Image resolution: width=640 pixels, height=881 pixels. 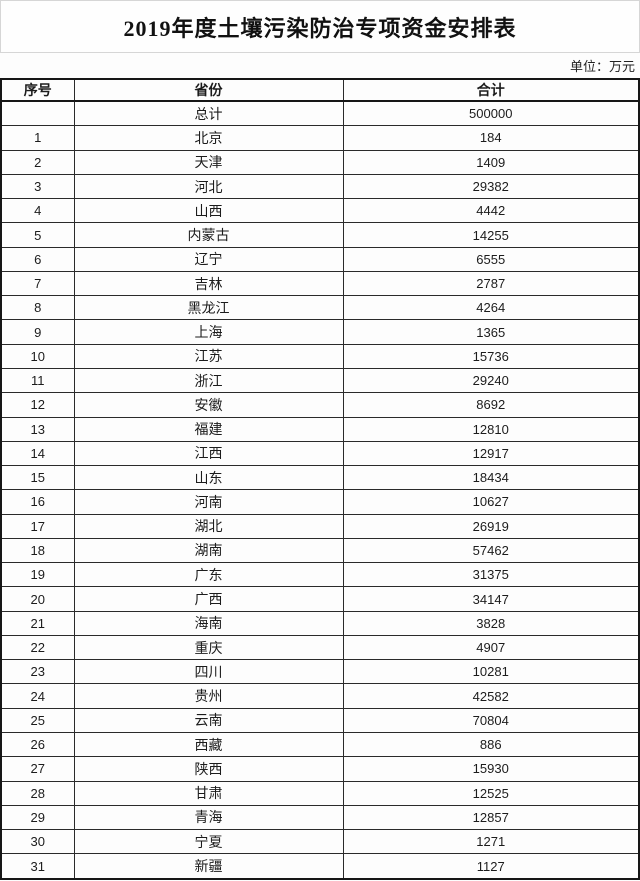 What do you see at coordinates (37, 453) in the screenshot?
I see `row-index-cell: 14` at bounding box center [37, 453].